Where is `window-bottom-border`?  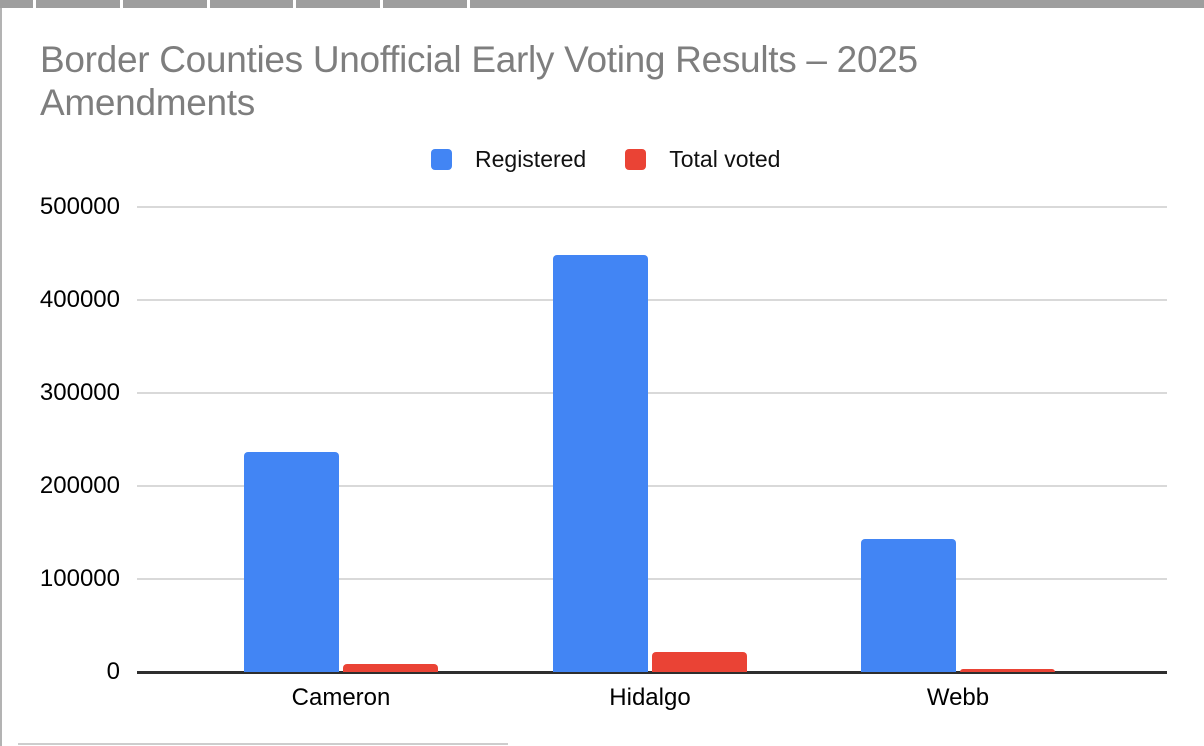
window-bottom-border is located at coordinates (263, 744).